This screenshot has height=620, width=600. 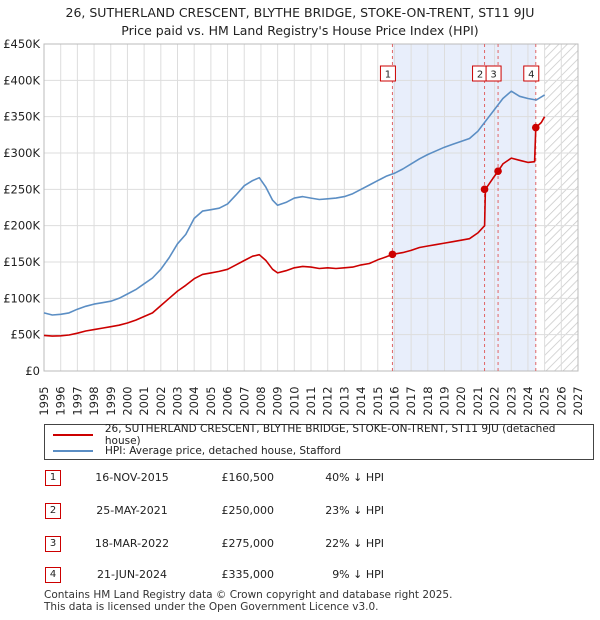 I want to click on legend-swatch-hpi, so click(x=73, y=451).